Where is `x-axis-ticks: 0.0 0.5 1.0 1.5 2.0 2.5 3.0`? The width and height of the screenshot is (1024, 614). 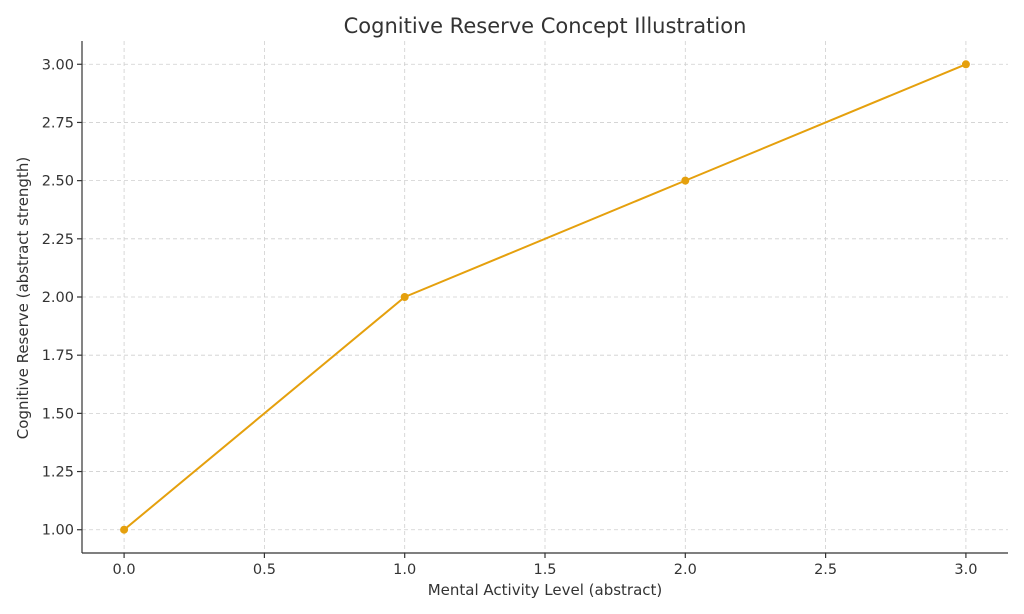
x-axis-ticks: 0.0 0.5 1.0 1.5 2.0 2.5 3.0 is located at coordinates (545, 565).